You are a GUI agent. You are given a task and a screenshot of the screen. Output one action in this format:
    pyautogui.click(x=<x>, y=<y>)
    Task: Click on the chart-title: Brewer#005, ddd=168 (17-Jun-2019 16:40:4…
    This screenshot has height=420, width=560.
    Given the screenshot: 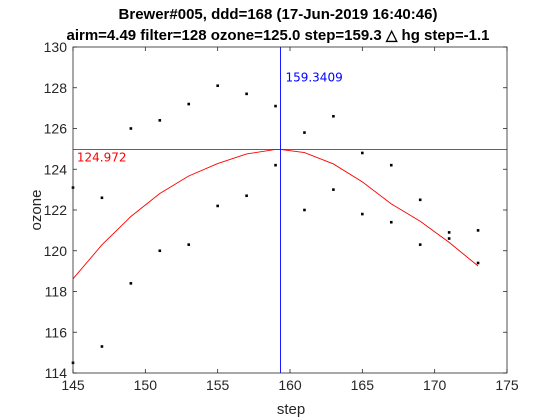 What is the action you would take?
    pyautogui.click(x=278, y=14)
    